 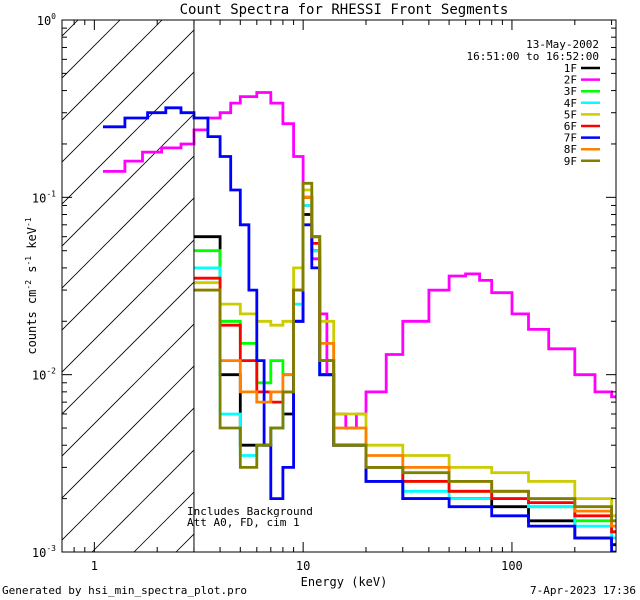 What do you see at coordinates (243, 522) in the screenshot?
I see `annotation-attenuator: Att A0, FD, cim 1` at bounding box center [243, 522].